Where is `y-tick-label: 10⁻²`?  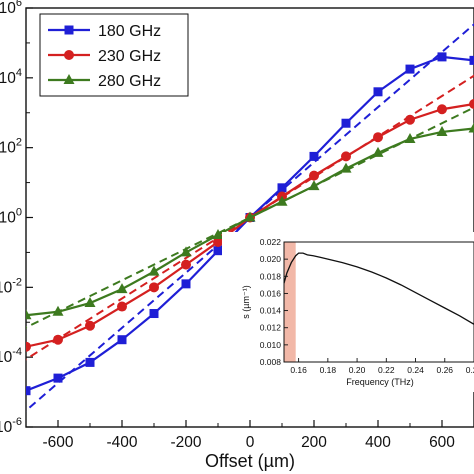 y-tick-label: 10⁻² is located at coordinates (11, 286).